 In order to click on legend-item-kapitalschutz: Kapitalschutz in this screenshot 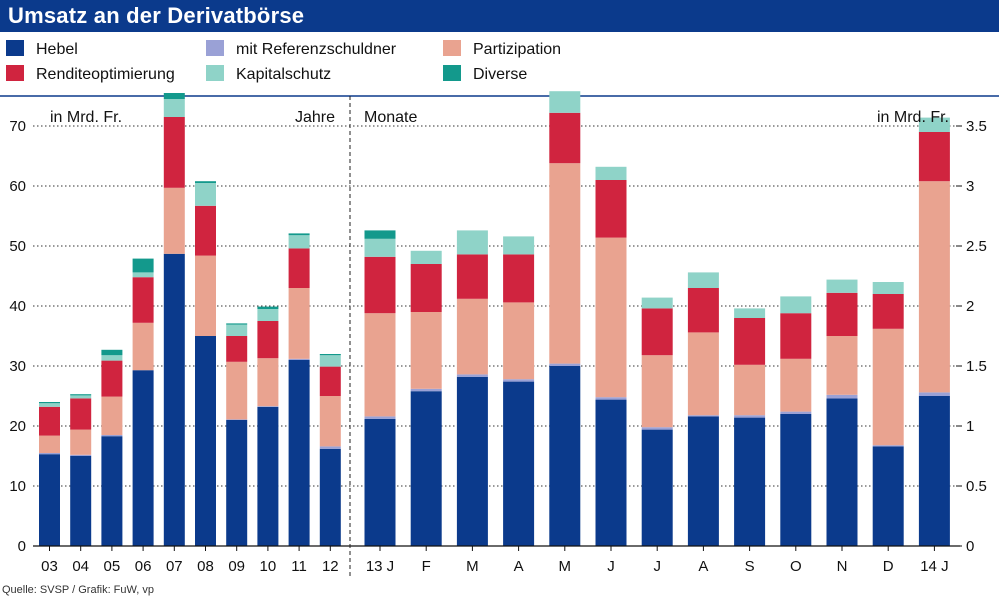, I will do `click(268, 75)`.